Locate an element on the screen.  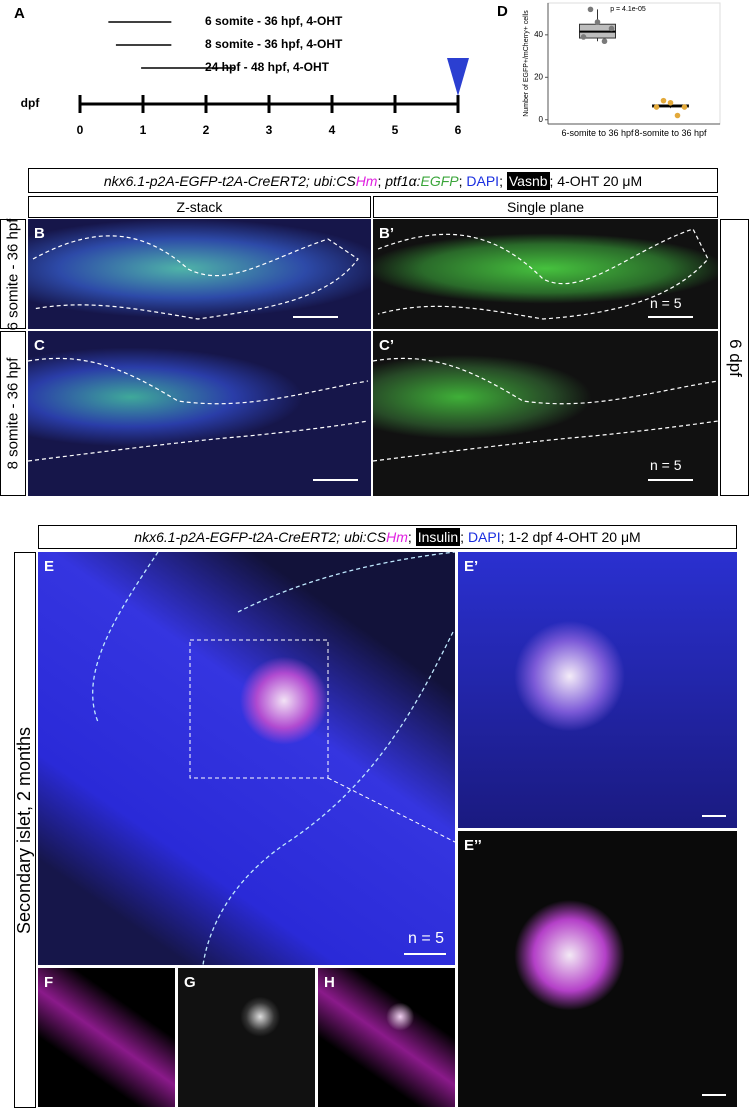
micrograph: H is located at coordinates (386, 1037).